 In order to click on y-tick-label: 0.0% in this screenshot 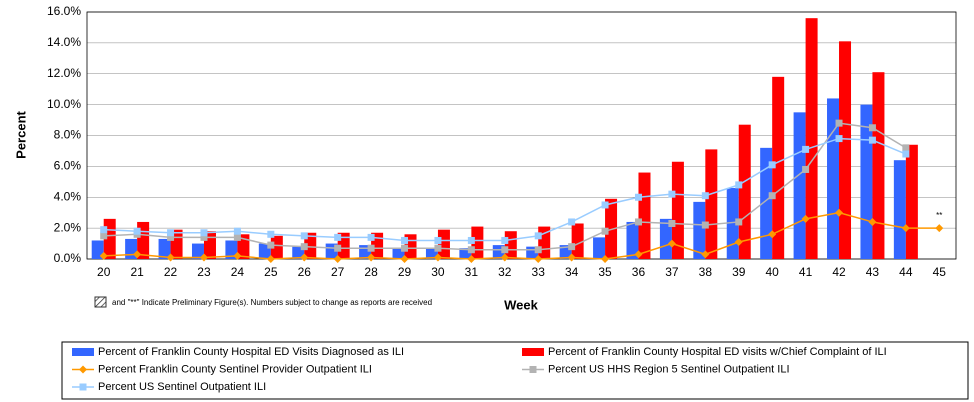, I will do `click(68, 258)`.